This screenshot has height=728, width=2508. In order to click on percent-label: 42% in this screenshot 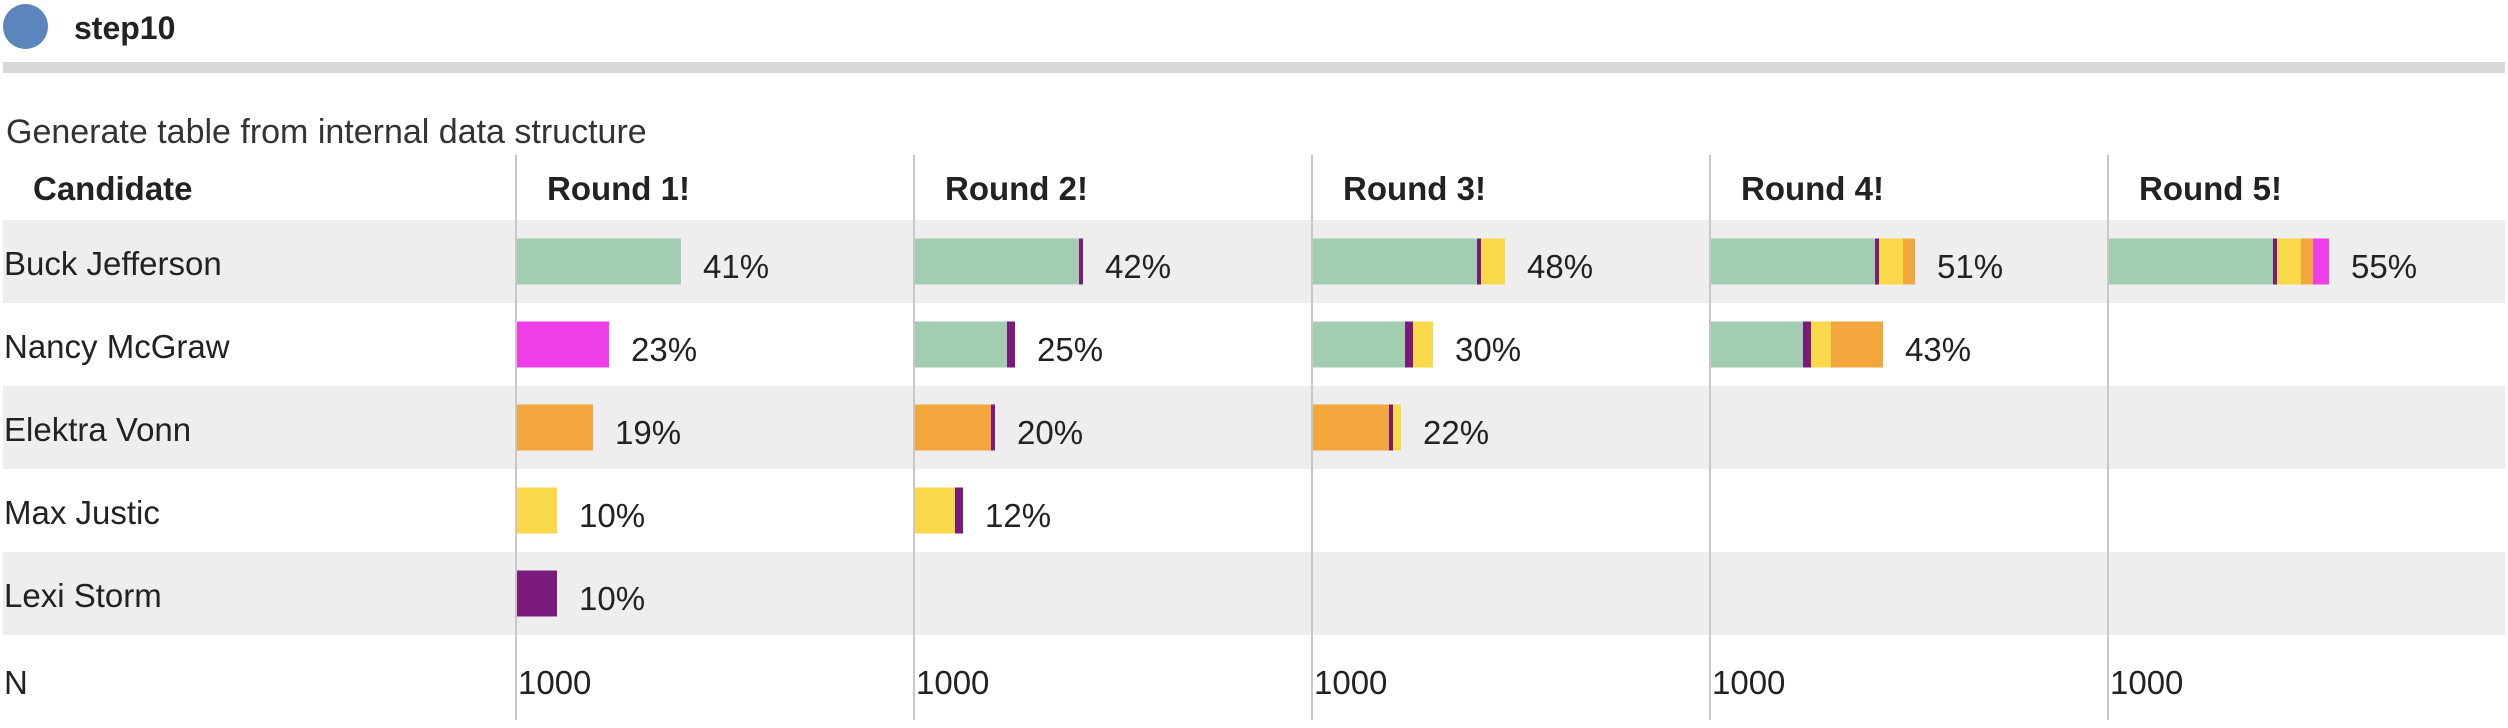, I will do `click(1138, 266)`.